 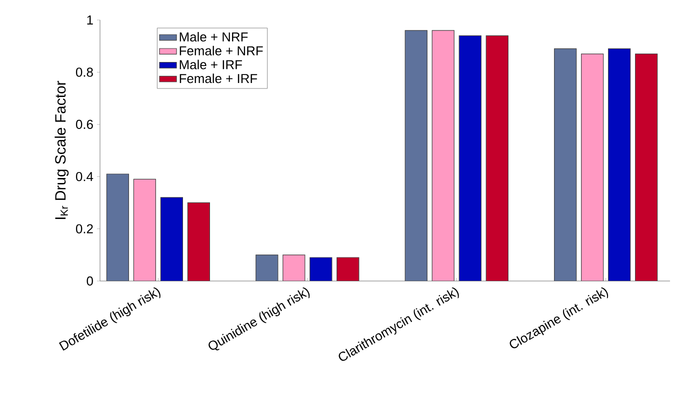 I want to click on legend-label: Female + NRF, so click(x=221, y=51).